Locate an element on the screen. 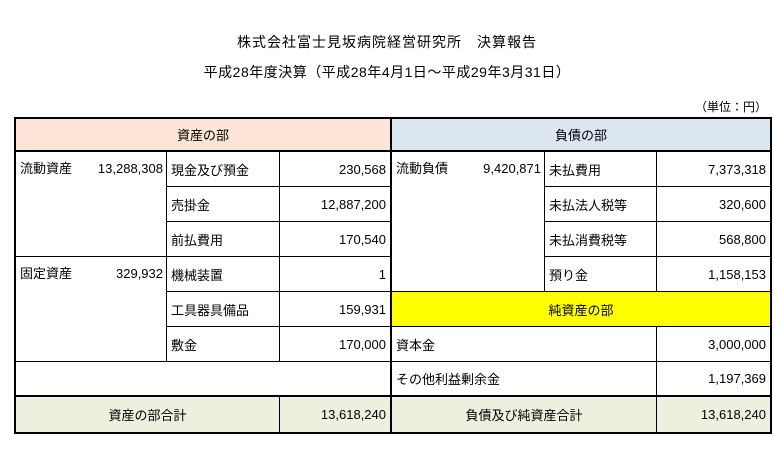 The height and width of the screenshot is (457, 774). page-subtitle: 平成28年度決算（平成28年4月1日～平成29年3月31日） is located at coordinates (387, 72).